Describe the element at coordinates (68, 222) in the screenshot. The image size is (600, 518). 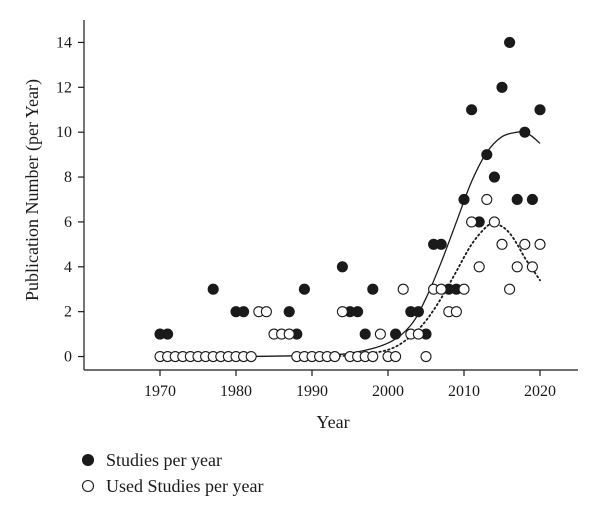
I see `y-tick-label: 6` at that location.